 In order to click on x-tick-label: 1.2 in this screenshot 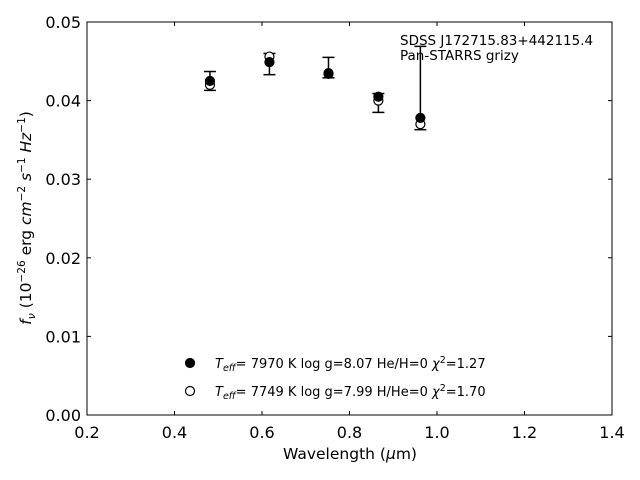, I will do `click(524, 432)`.